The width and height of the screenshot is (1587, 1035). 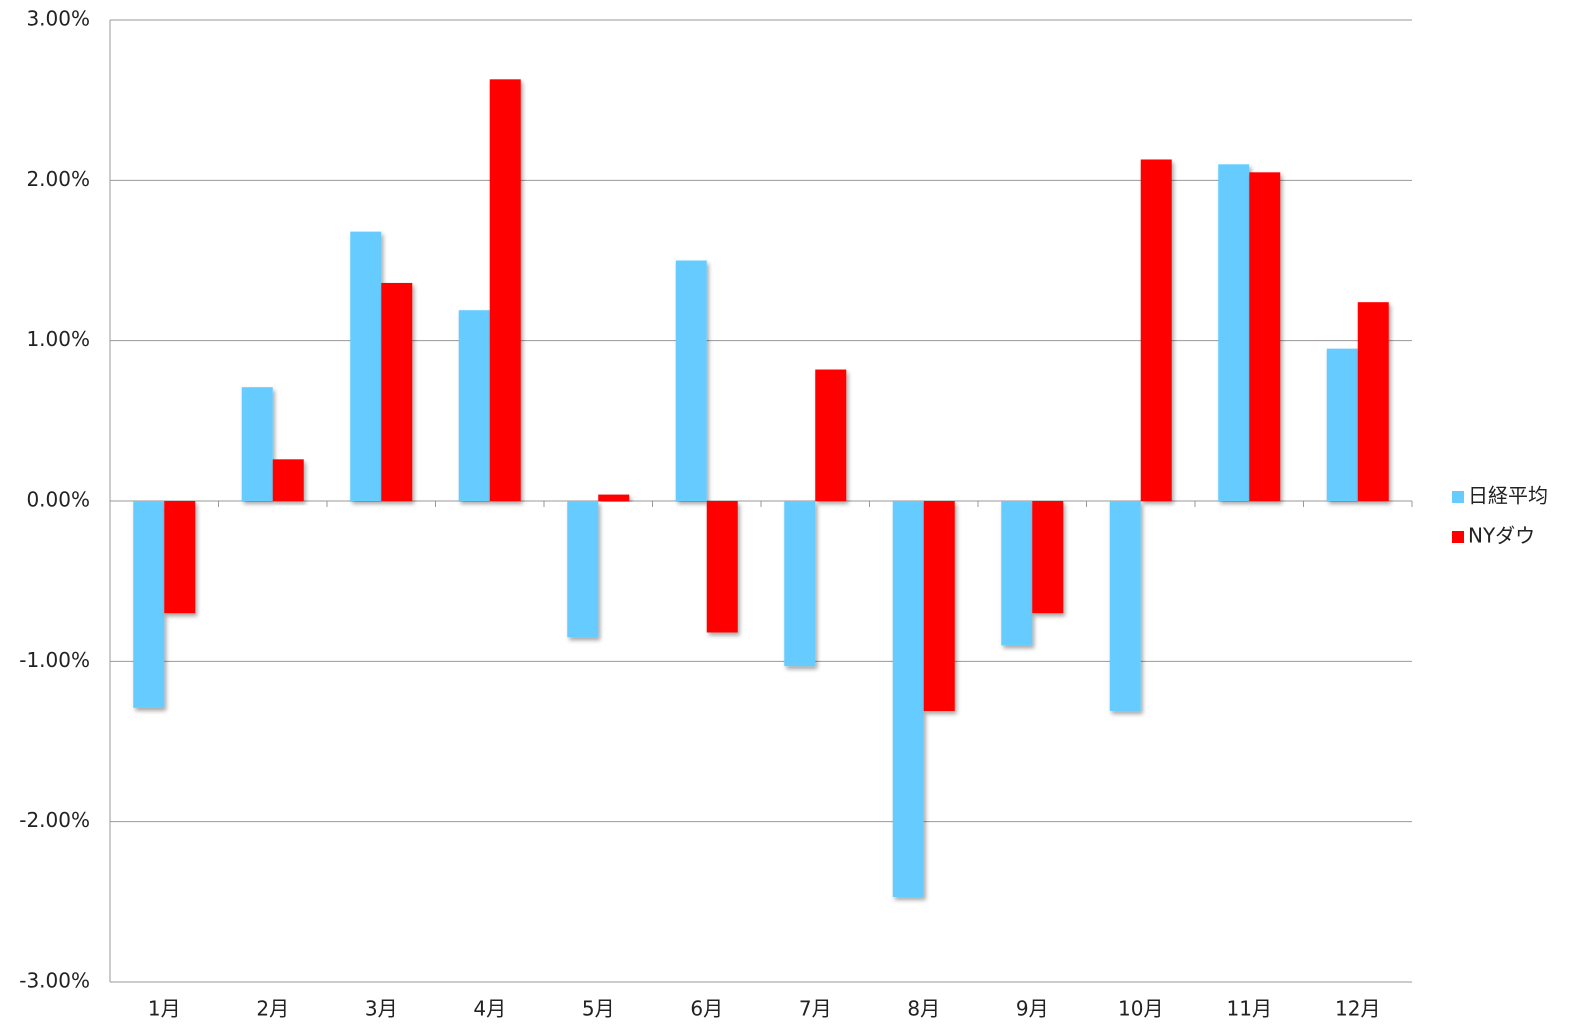 What do you see at coordinates (58, 339) in the screenshot?
I see `y-tick-label: 1.00%` at bounding box center [58, 339].